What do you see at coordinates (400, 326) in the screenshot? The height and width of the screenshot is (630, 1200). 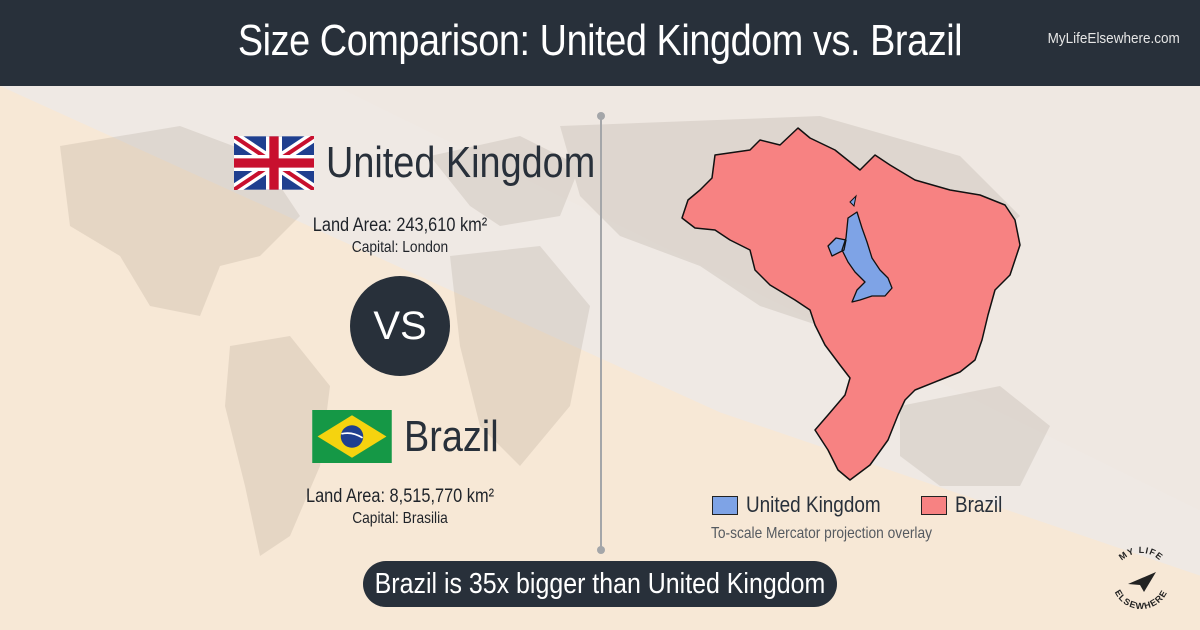 I see `vs-badge: VS` at bounding box center [400, 326].